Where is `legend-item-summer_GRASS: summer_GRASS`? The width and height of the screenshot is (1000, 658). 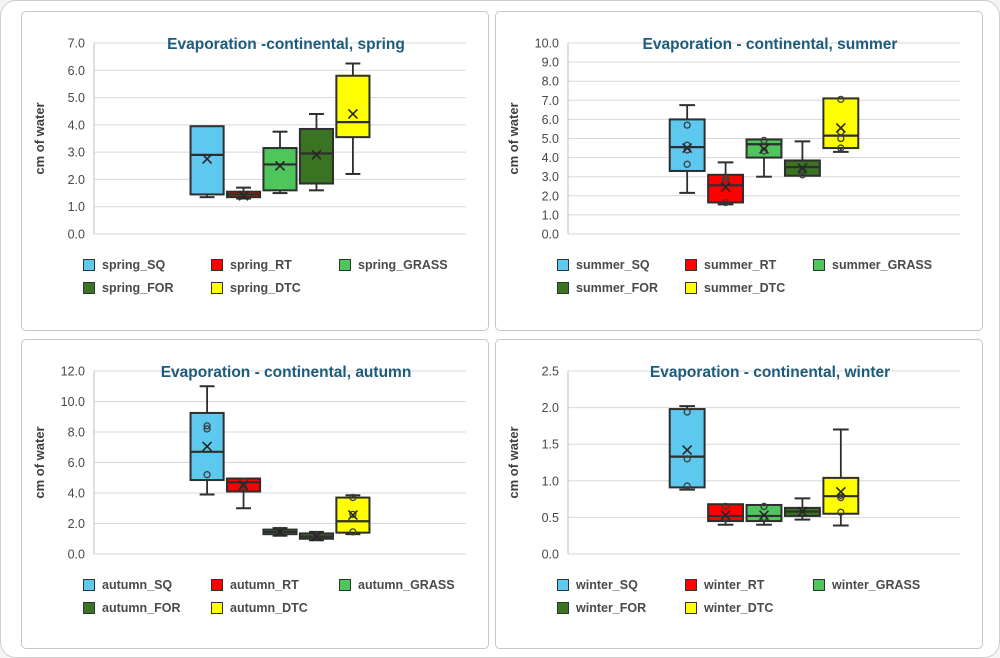
legend-item-summer_GRASS: summer_GRASS is located at coordinates (894, 265).